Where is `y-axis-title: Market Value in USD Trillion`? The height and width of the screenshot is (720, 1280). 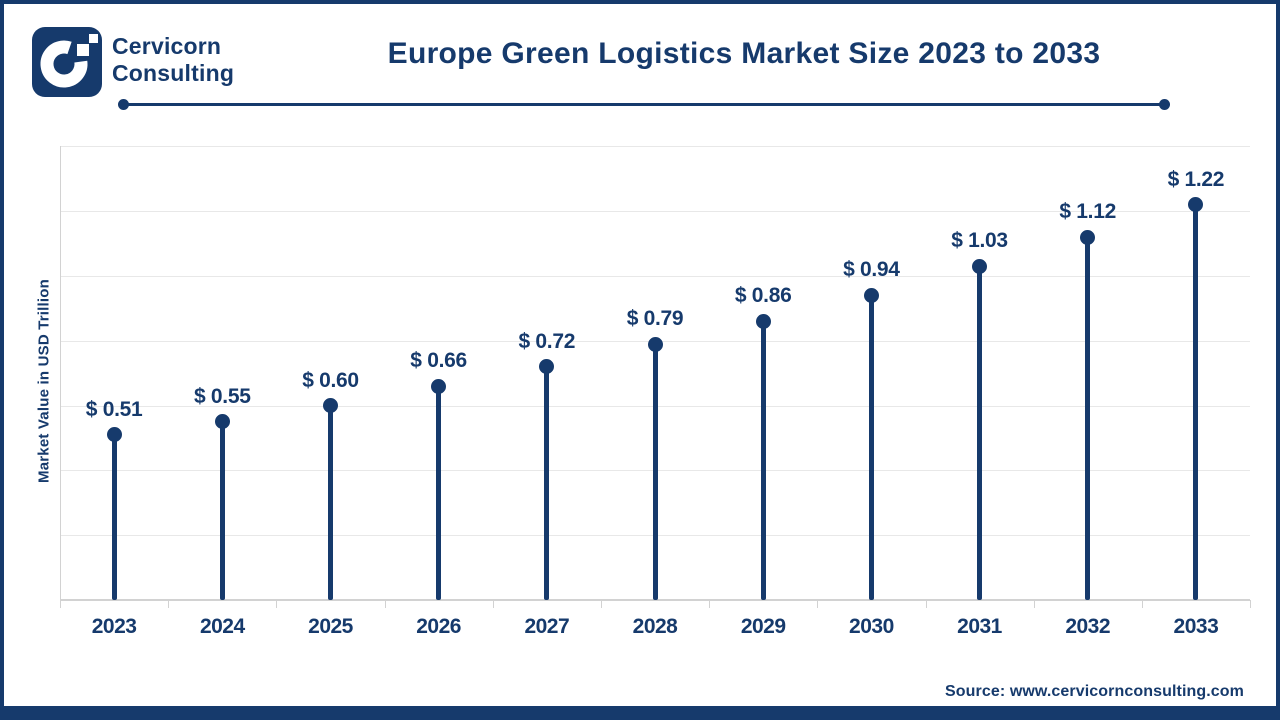 y-axis-title: Market Value in USD Trillion is located at coordinates (44, 381).